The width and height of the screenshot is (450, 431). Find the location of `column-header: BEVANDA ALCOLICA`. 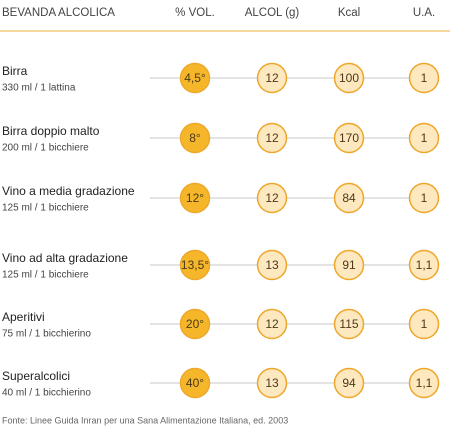

column-header: BEVANDA ALCOLICA is located at coordinates (58, 13).